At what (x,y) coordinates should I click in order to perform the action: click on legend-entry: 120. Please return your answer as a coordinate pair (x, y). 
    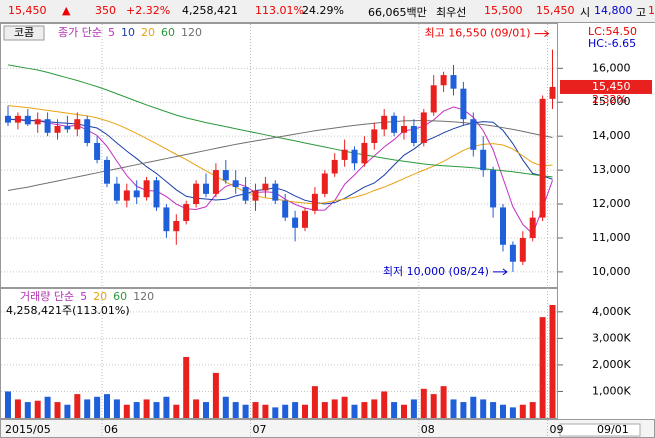
    Looking at the image, I should click on (143, 296).